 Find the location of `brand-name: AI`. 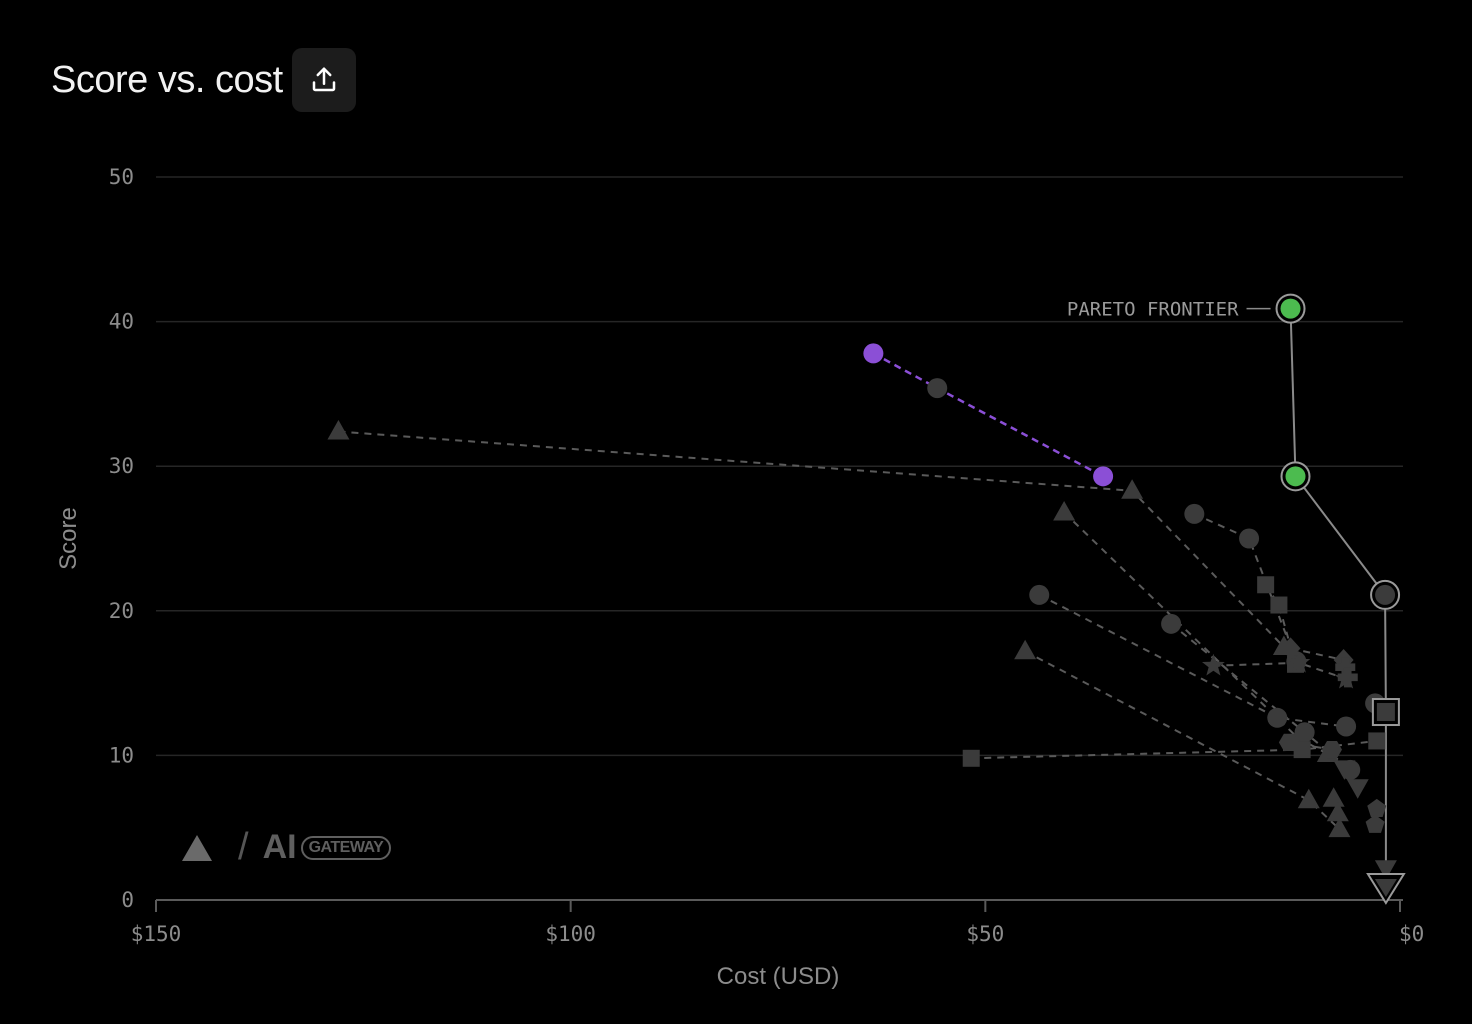

brand-name: AI is located at coordinates (279, 847).